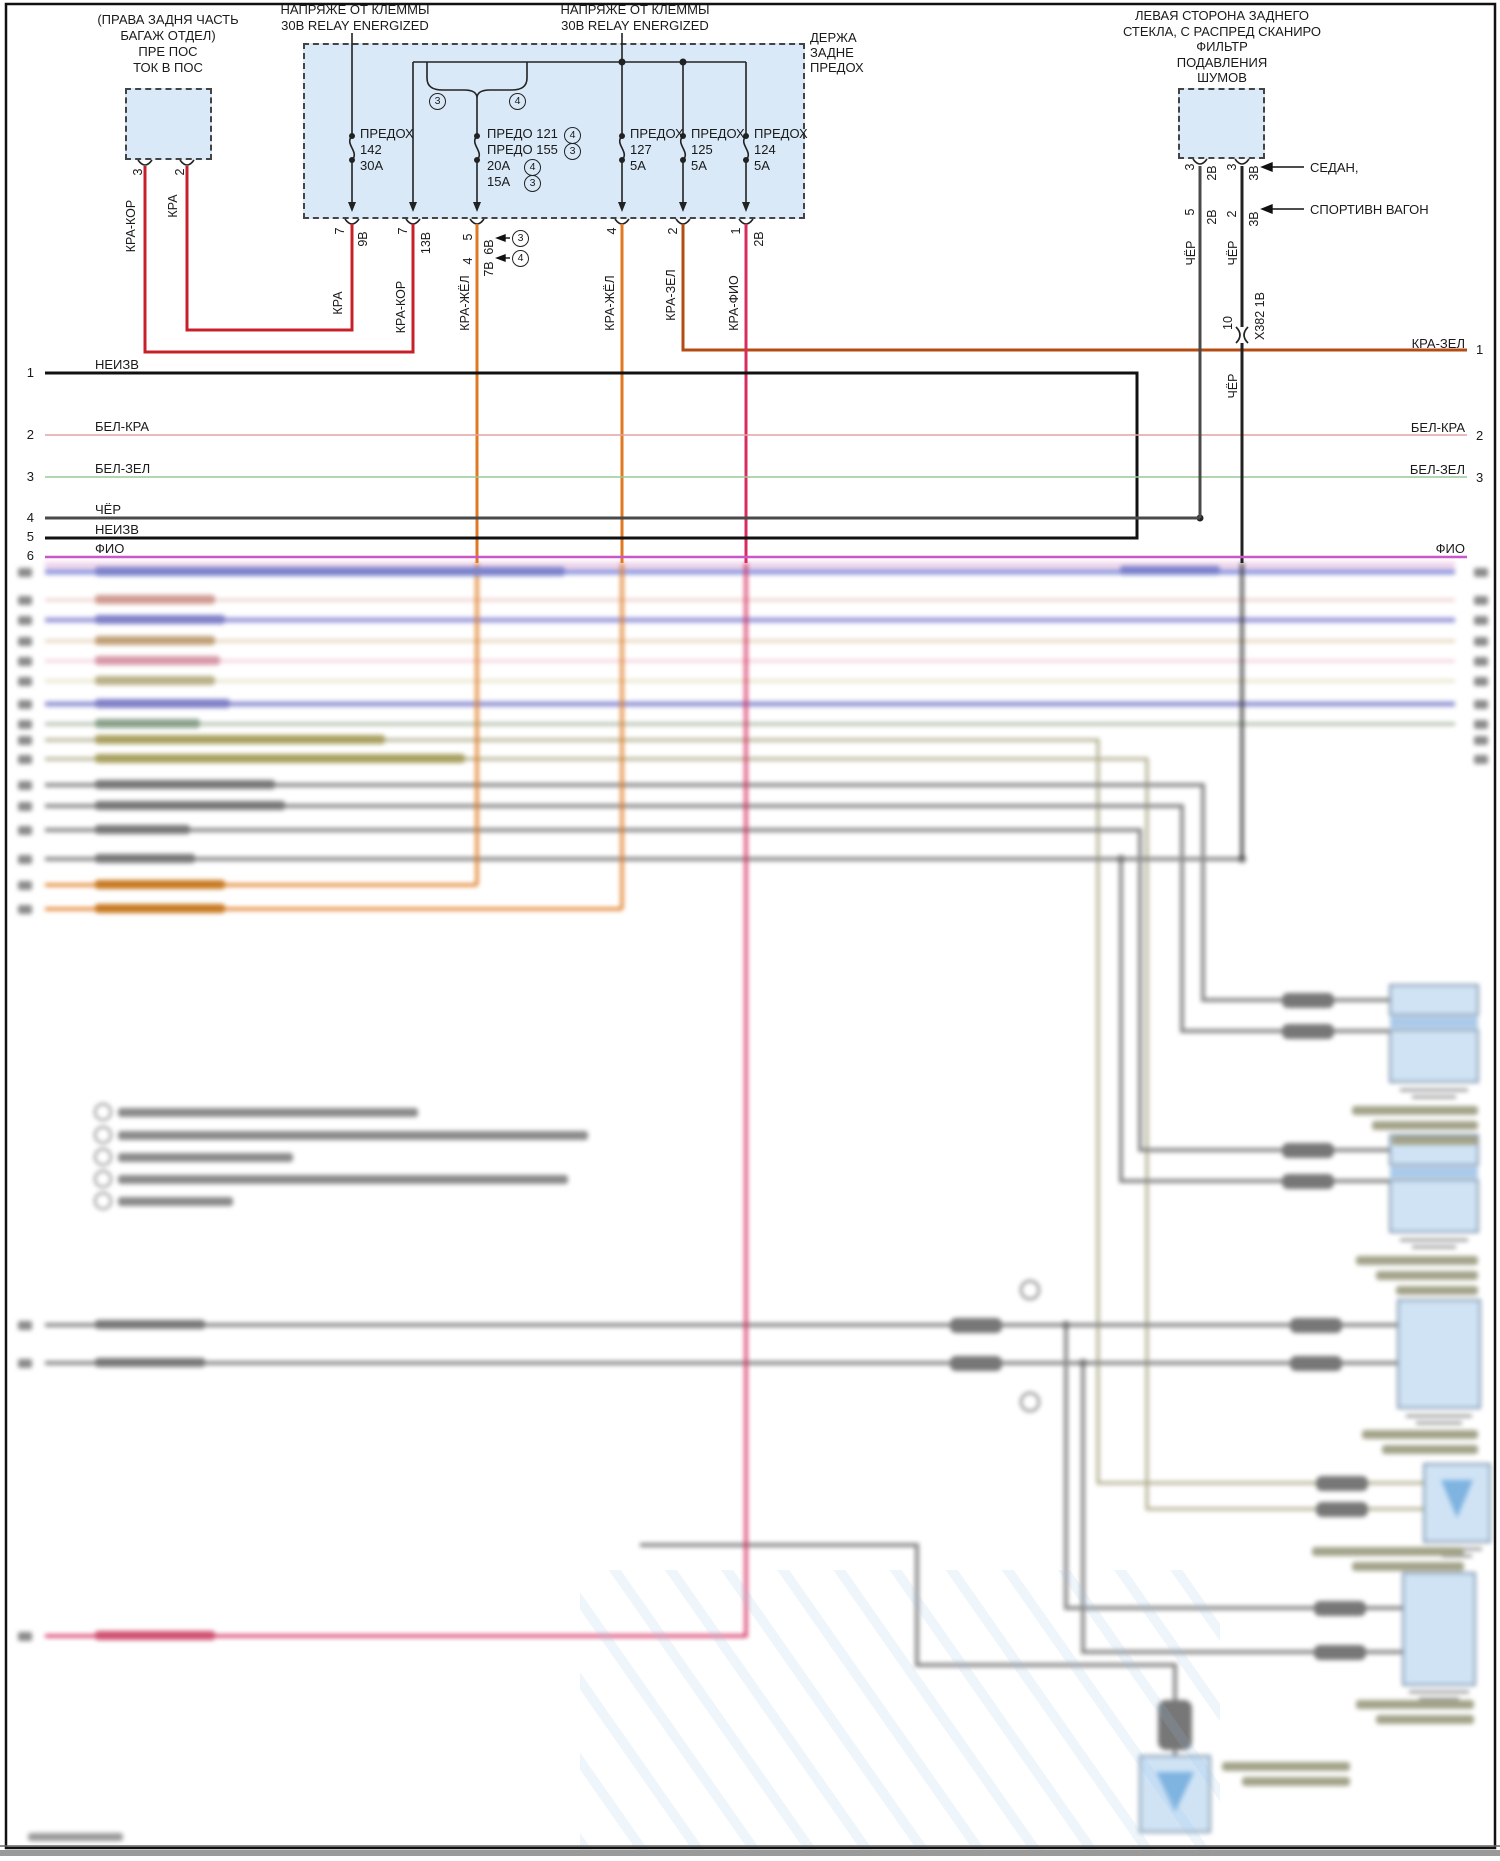 Image resolution: width=1500 pixels, height=1861 pixels. I want to click on row-num-right-2: 2, so click(1480, 435).